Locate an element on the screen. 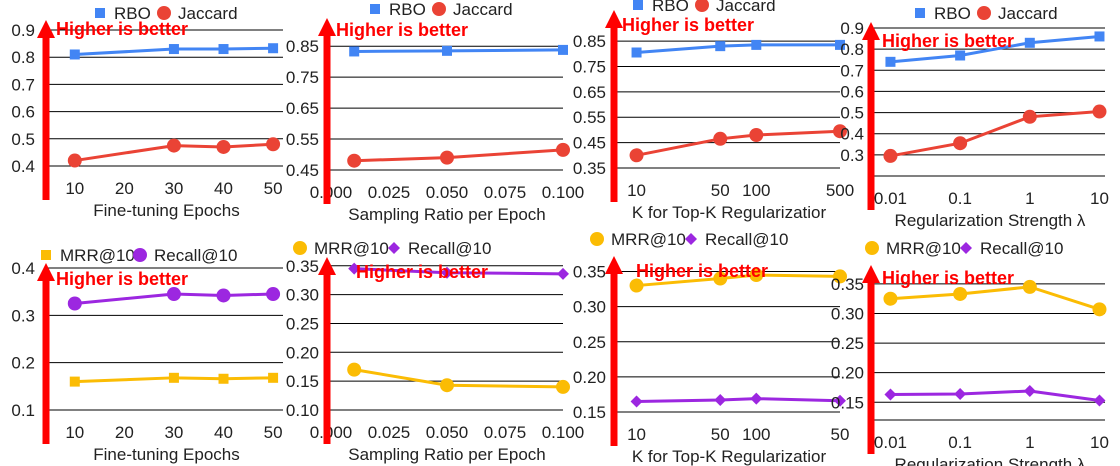  x-axis-label: K for Top-K Regularizatior is located at coordinates (729, 212).